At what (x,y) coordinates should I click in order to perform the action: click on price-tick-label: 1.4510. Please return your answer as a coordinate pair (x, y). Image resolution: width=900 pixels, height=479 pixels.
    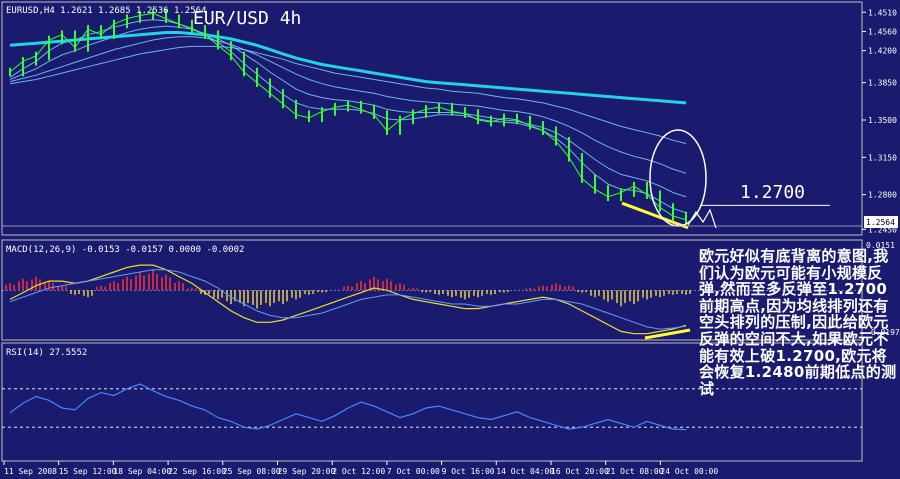
    Looking at the image, I should click on (882, 12).